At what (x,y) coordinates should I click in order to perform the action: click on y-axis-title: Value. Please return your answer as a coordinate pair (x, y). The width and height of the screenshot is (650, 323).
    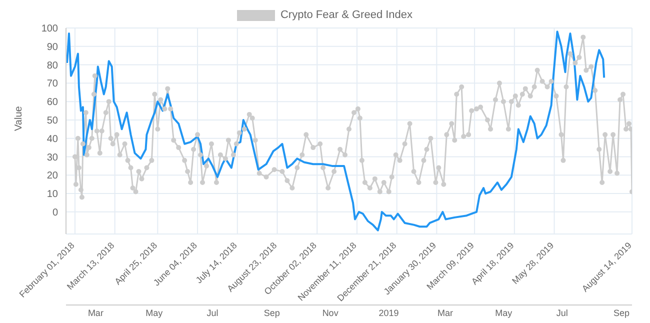
    Looking at the image, I should click on (19, 118).